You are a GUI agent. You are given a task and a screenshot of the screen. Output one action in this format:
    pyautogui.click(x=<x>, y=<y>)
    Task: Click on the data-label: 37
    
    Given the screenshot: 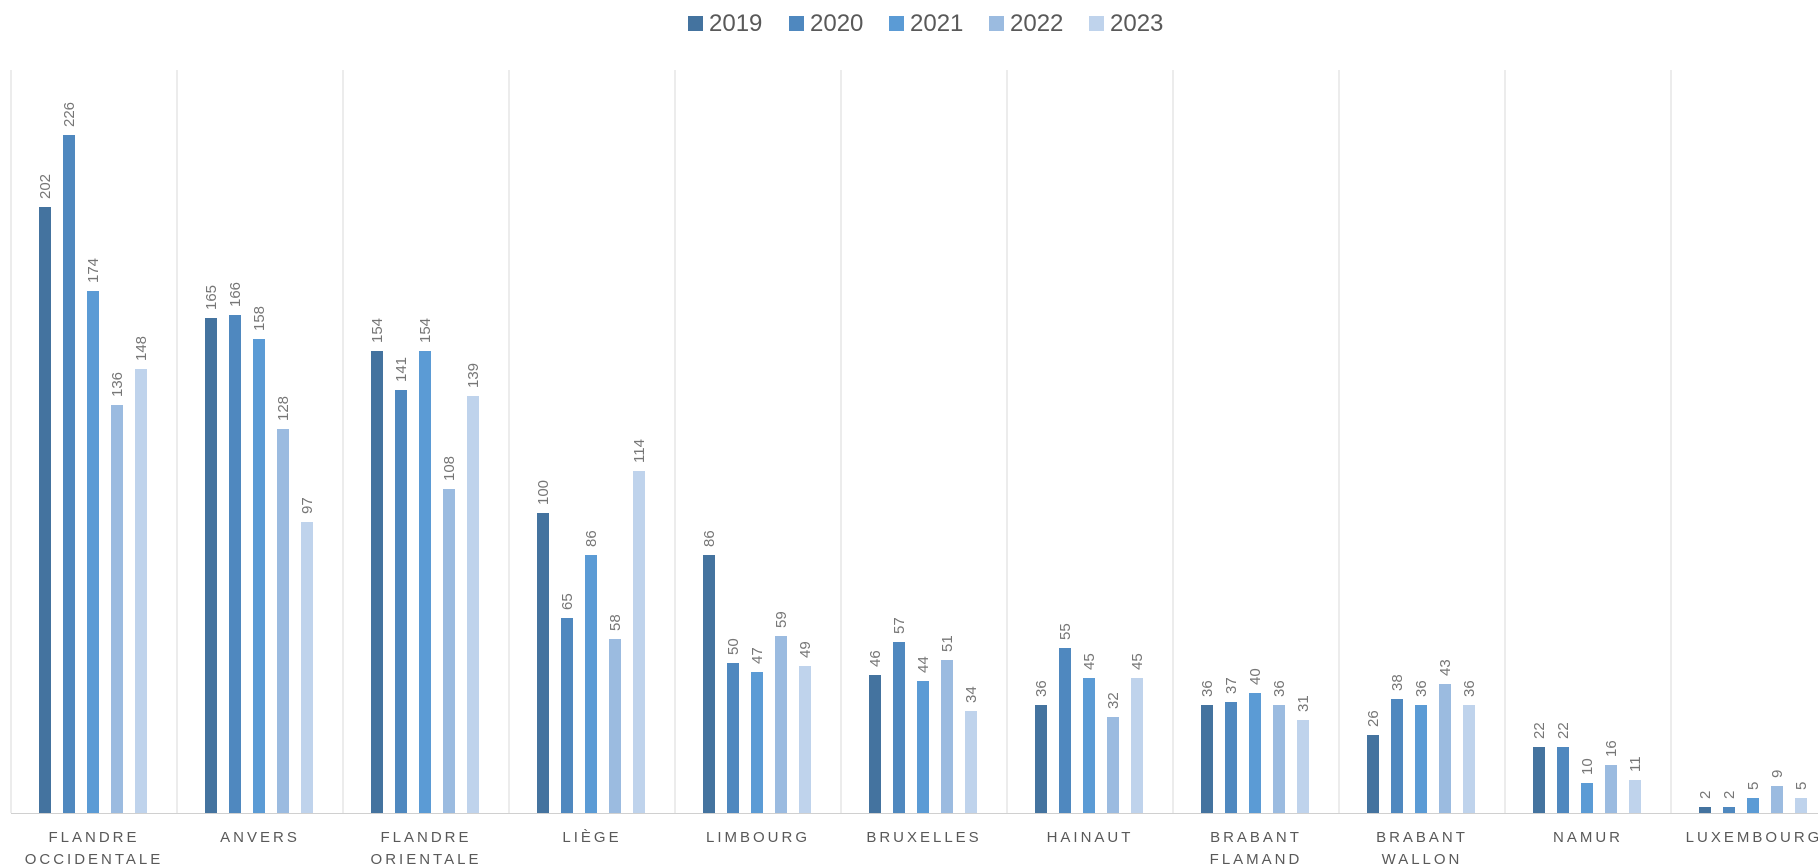 What is the action you would take?
    pyautogui.click(x=1231, y=685)
    